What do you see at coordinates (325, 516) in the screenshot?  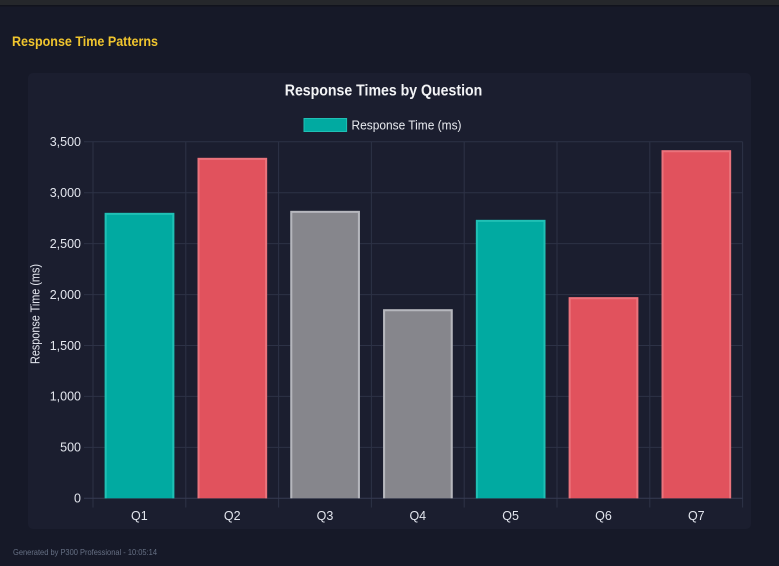 I see `svg-text: Q3` at bounding box center [325, 516].